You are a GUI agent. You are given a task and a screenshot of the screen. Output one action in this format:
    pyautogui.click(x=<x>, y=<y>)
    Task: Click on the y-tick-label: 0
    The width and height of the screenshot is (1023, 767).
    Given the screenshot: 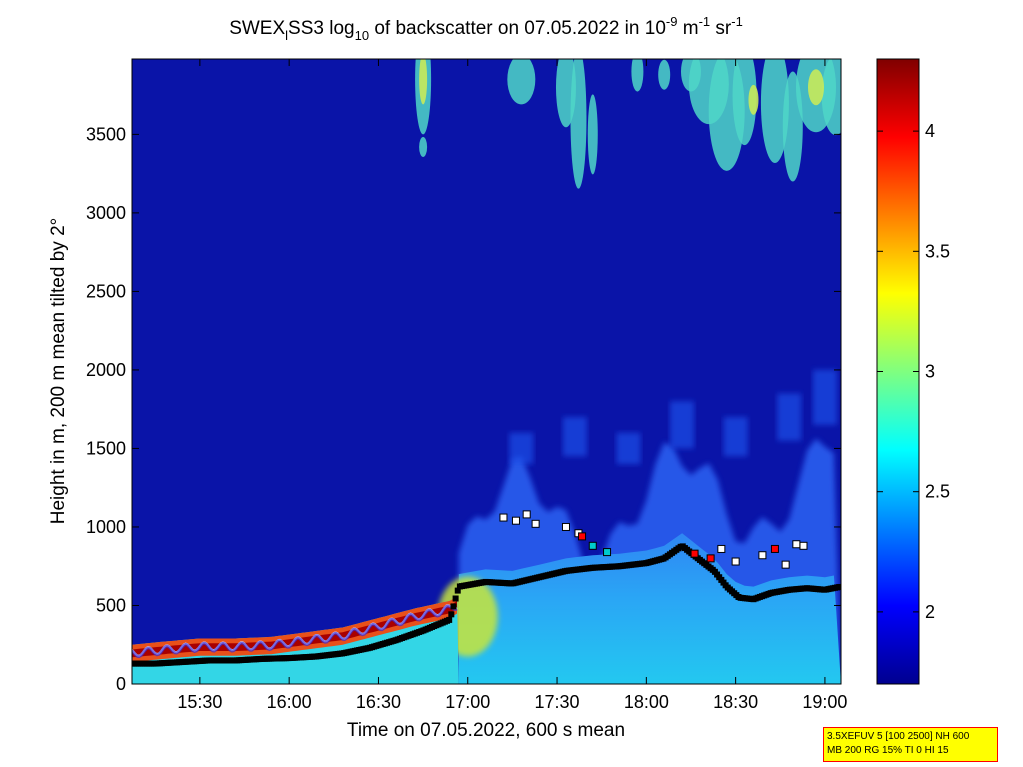 What is the action you would take?
    pyautogui.click(x=121, y=684)
    